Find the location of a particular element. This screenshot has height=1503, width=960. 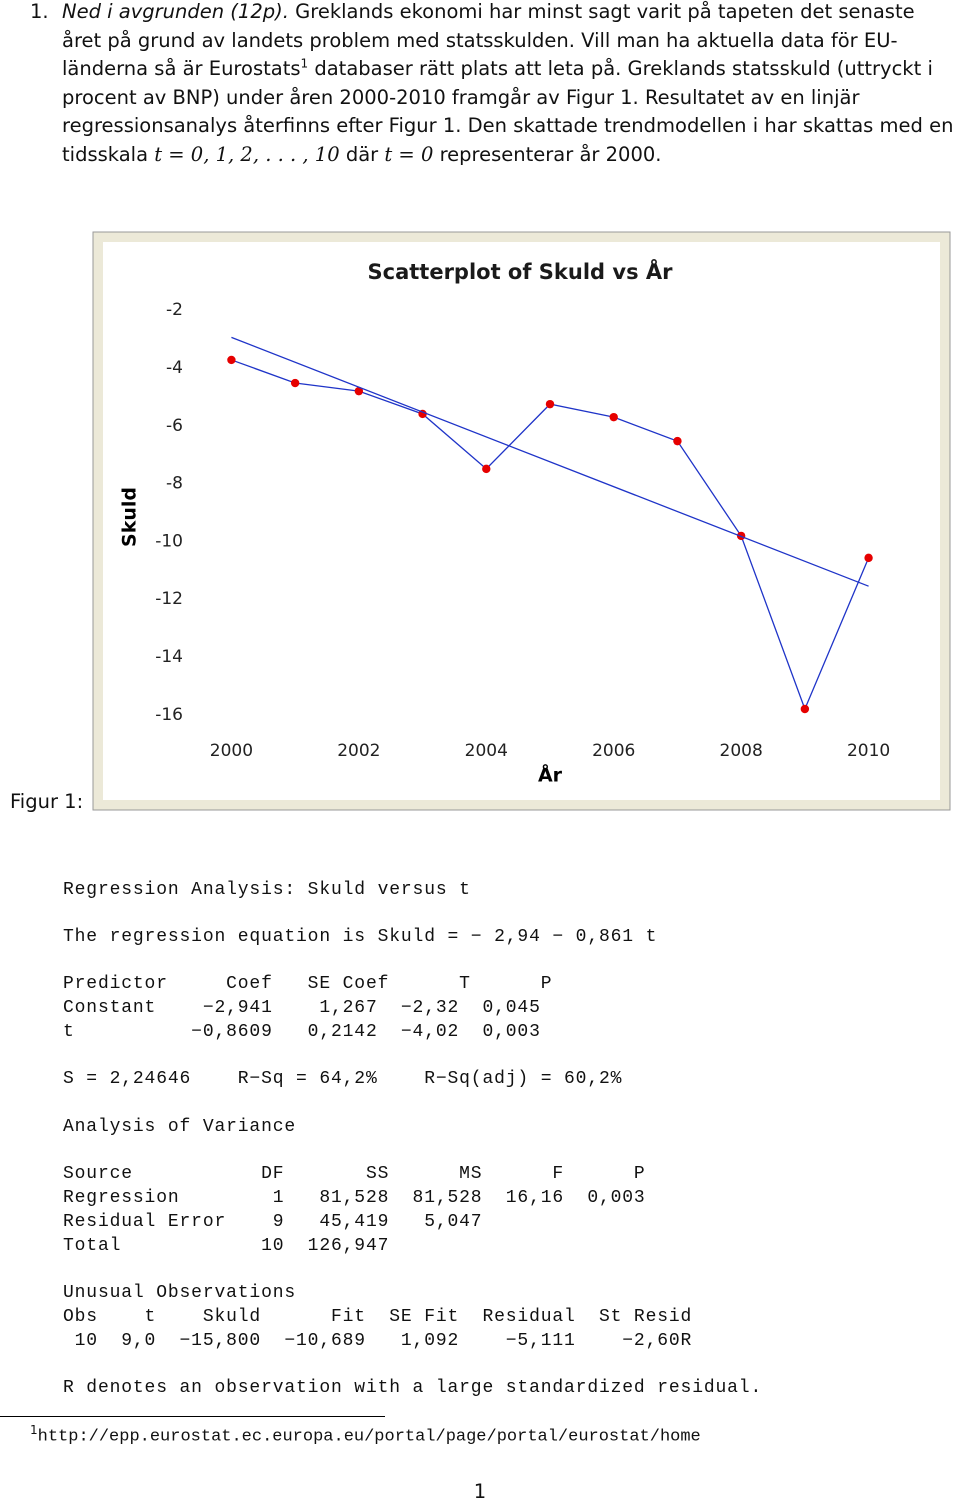

output-line: Total 10 126,947 is located at coordinates (226, 1246).